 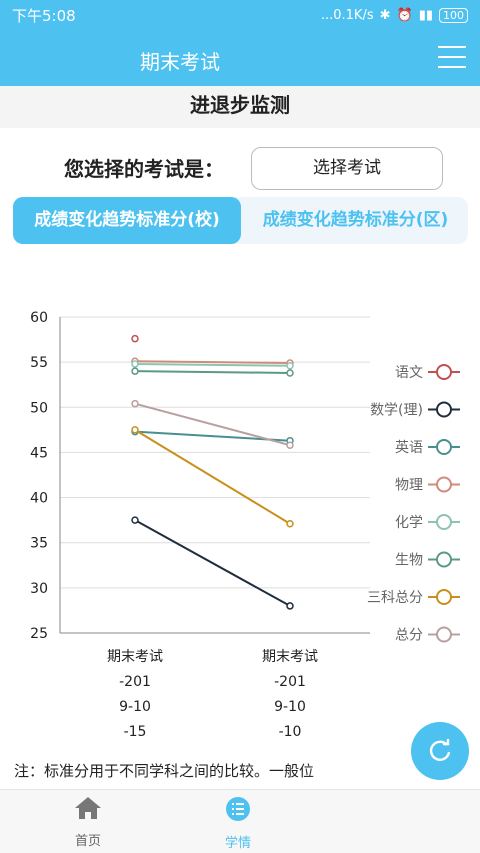 I want to click on select-exam-button: 选择考试, so click(x=347, y=168).